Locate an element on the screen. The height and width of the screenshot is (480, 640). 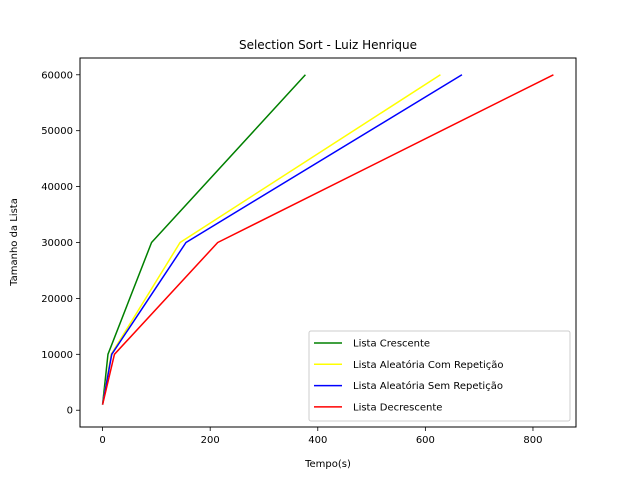
x-tick-label: 200 is located at coordinates (210, 440).